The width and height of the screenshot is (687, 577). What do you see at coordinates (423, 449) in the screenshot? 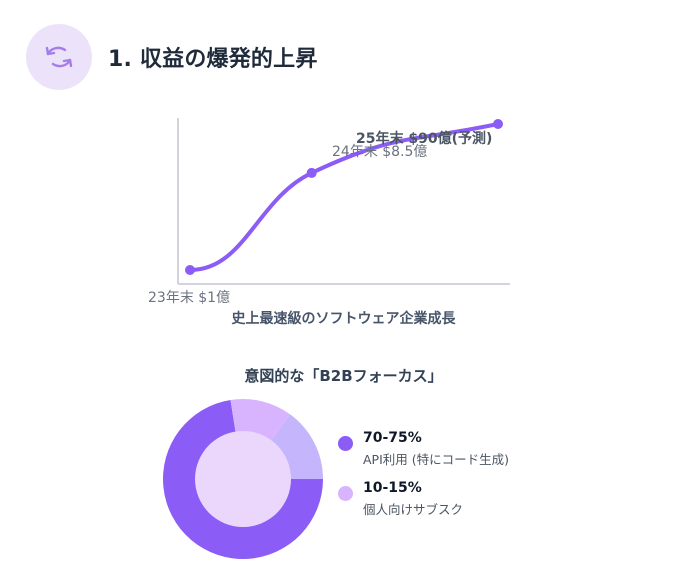
I see `legend-item: 70-75% API利用 (特にコード生成)` at bounding box center [423, 449].